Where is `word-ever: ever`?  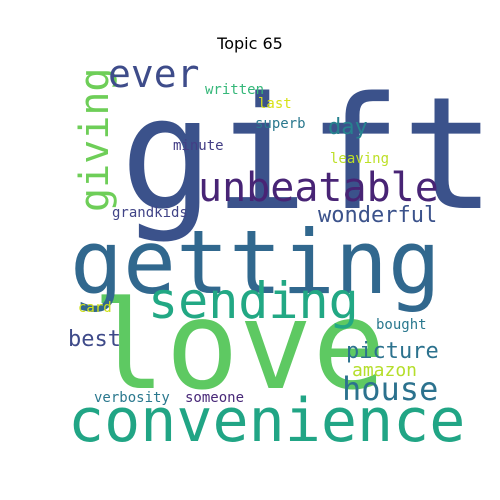 word-ever: ever is located at coordinates (154, 74).